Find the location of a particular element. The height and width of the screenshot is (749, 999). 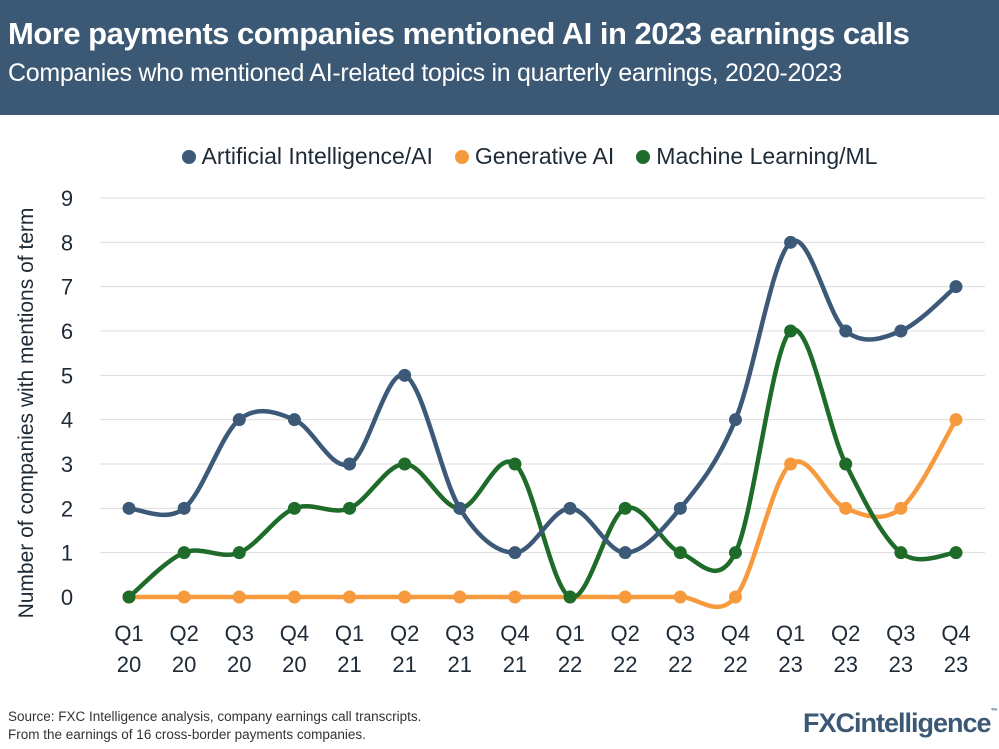

y-tick-label: 5 is located at coordinates (67, 375).